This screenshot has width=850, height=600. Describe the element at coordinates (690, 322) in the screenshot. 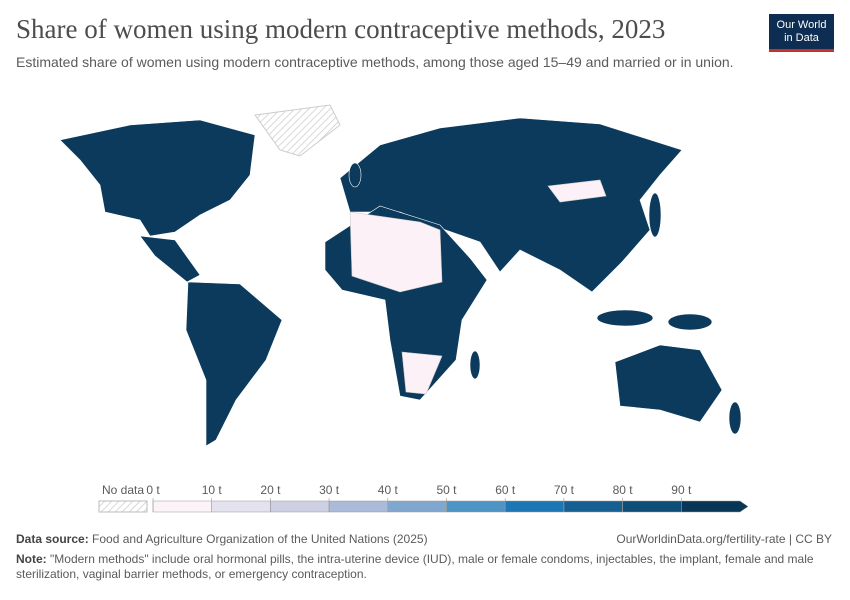

I see `new-guinea` at that location.